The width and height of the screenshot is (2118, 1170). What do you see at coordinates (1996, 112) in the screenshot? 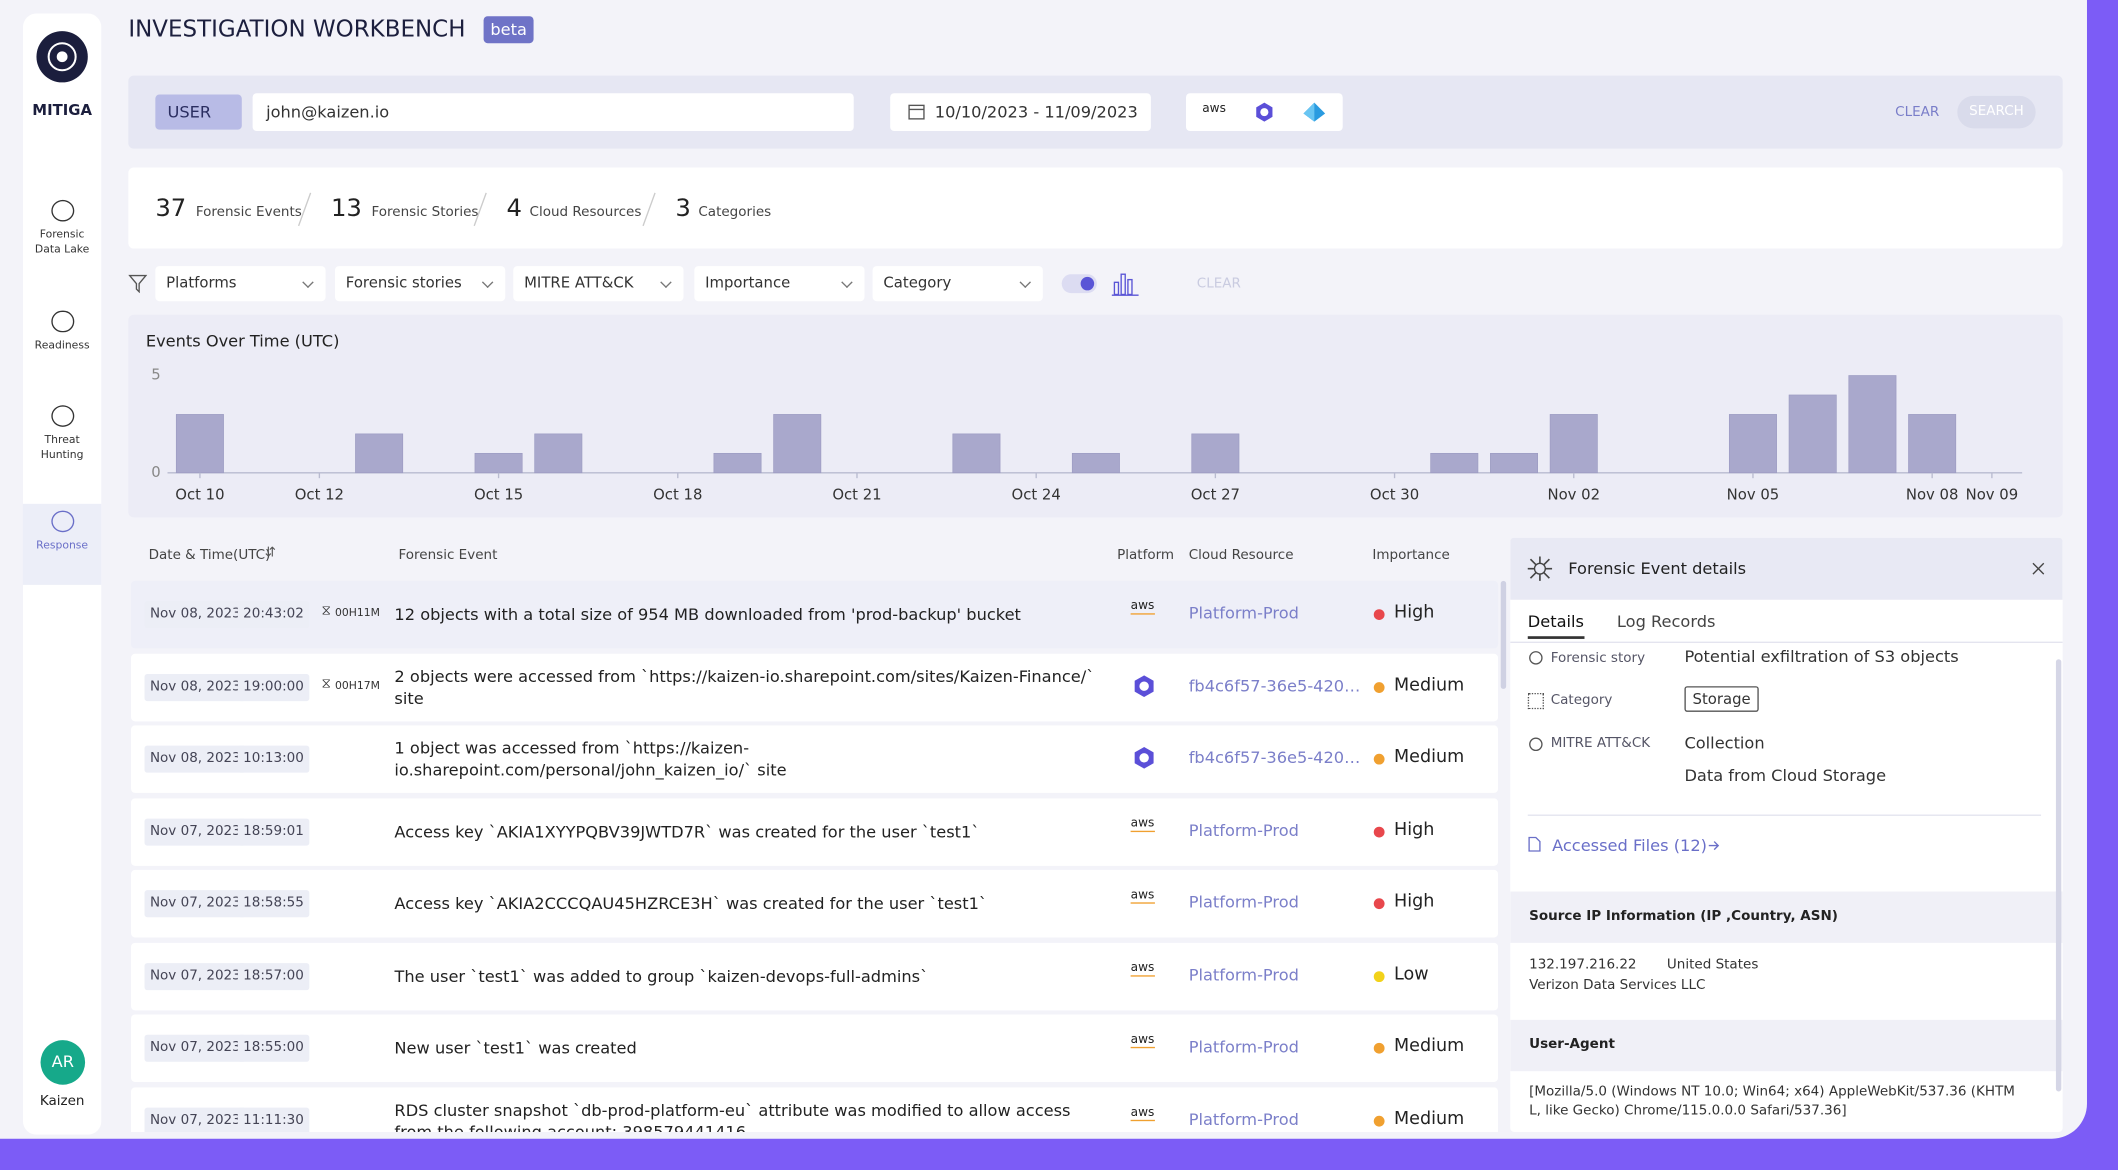
I see `search-button: SEARCH` at bounding box center [1996, 112].